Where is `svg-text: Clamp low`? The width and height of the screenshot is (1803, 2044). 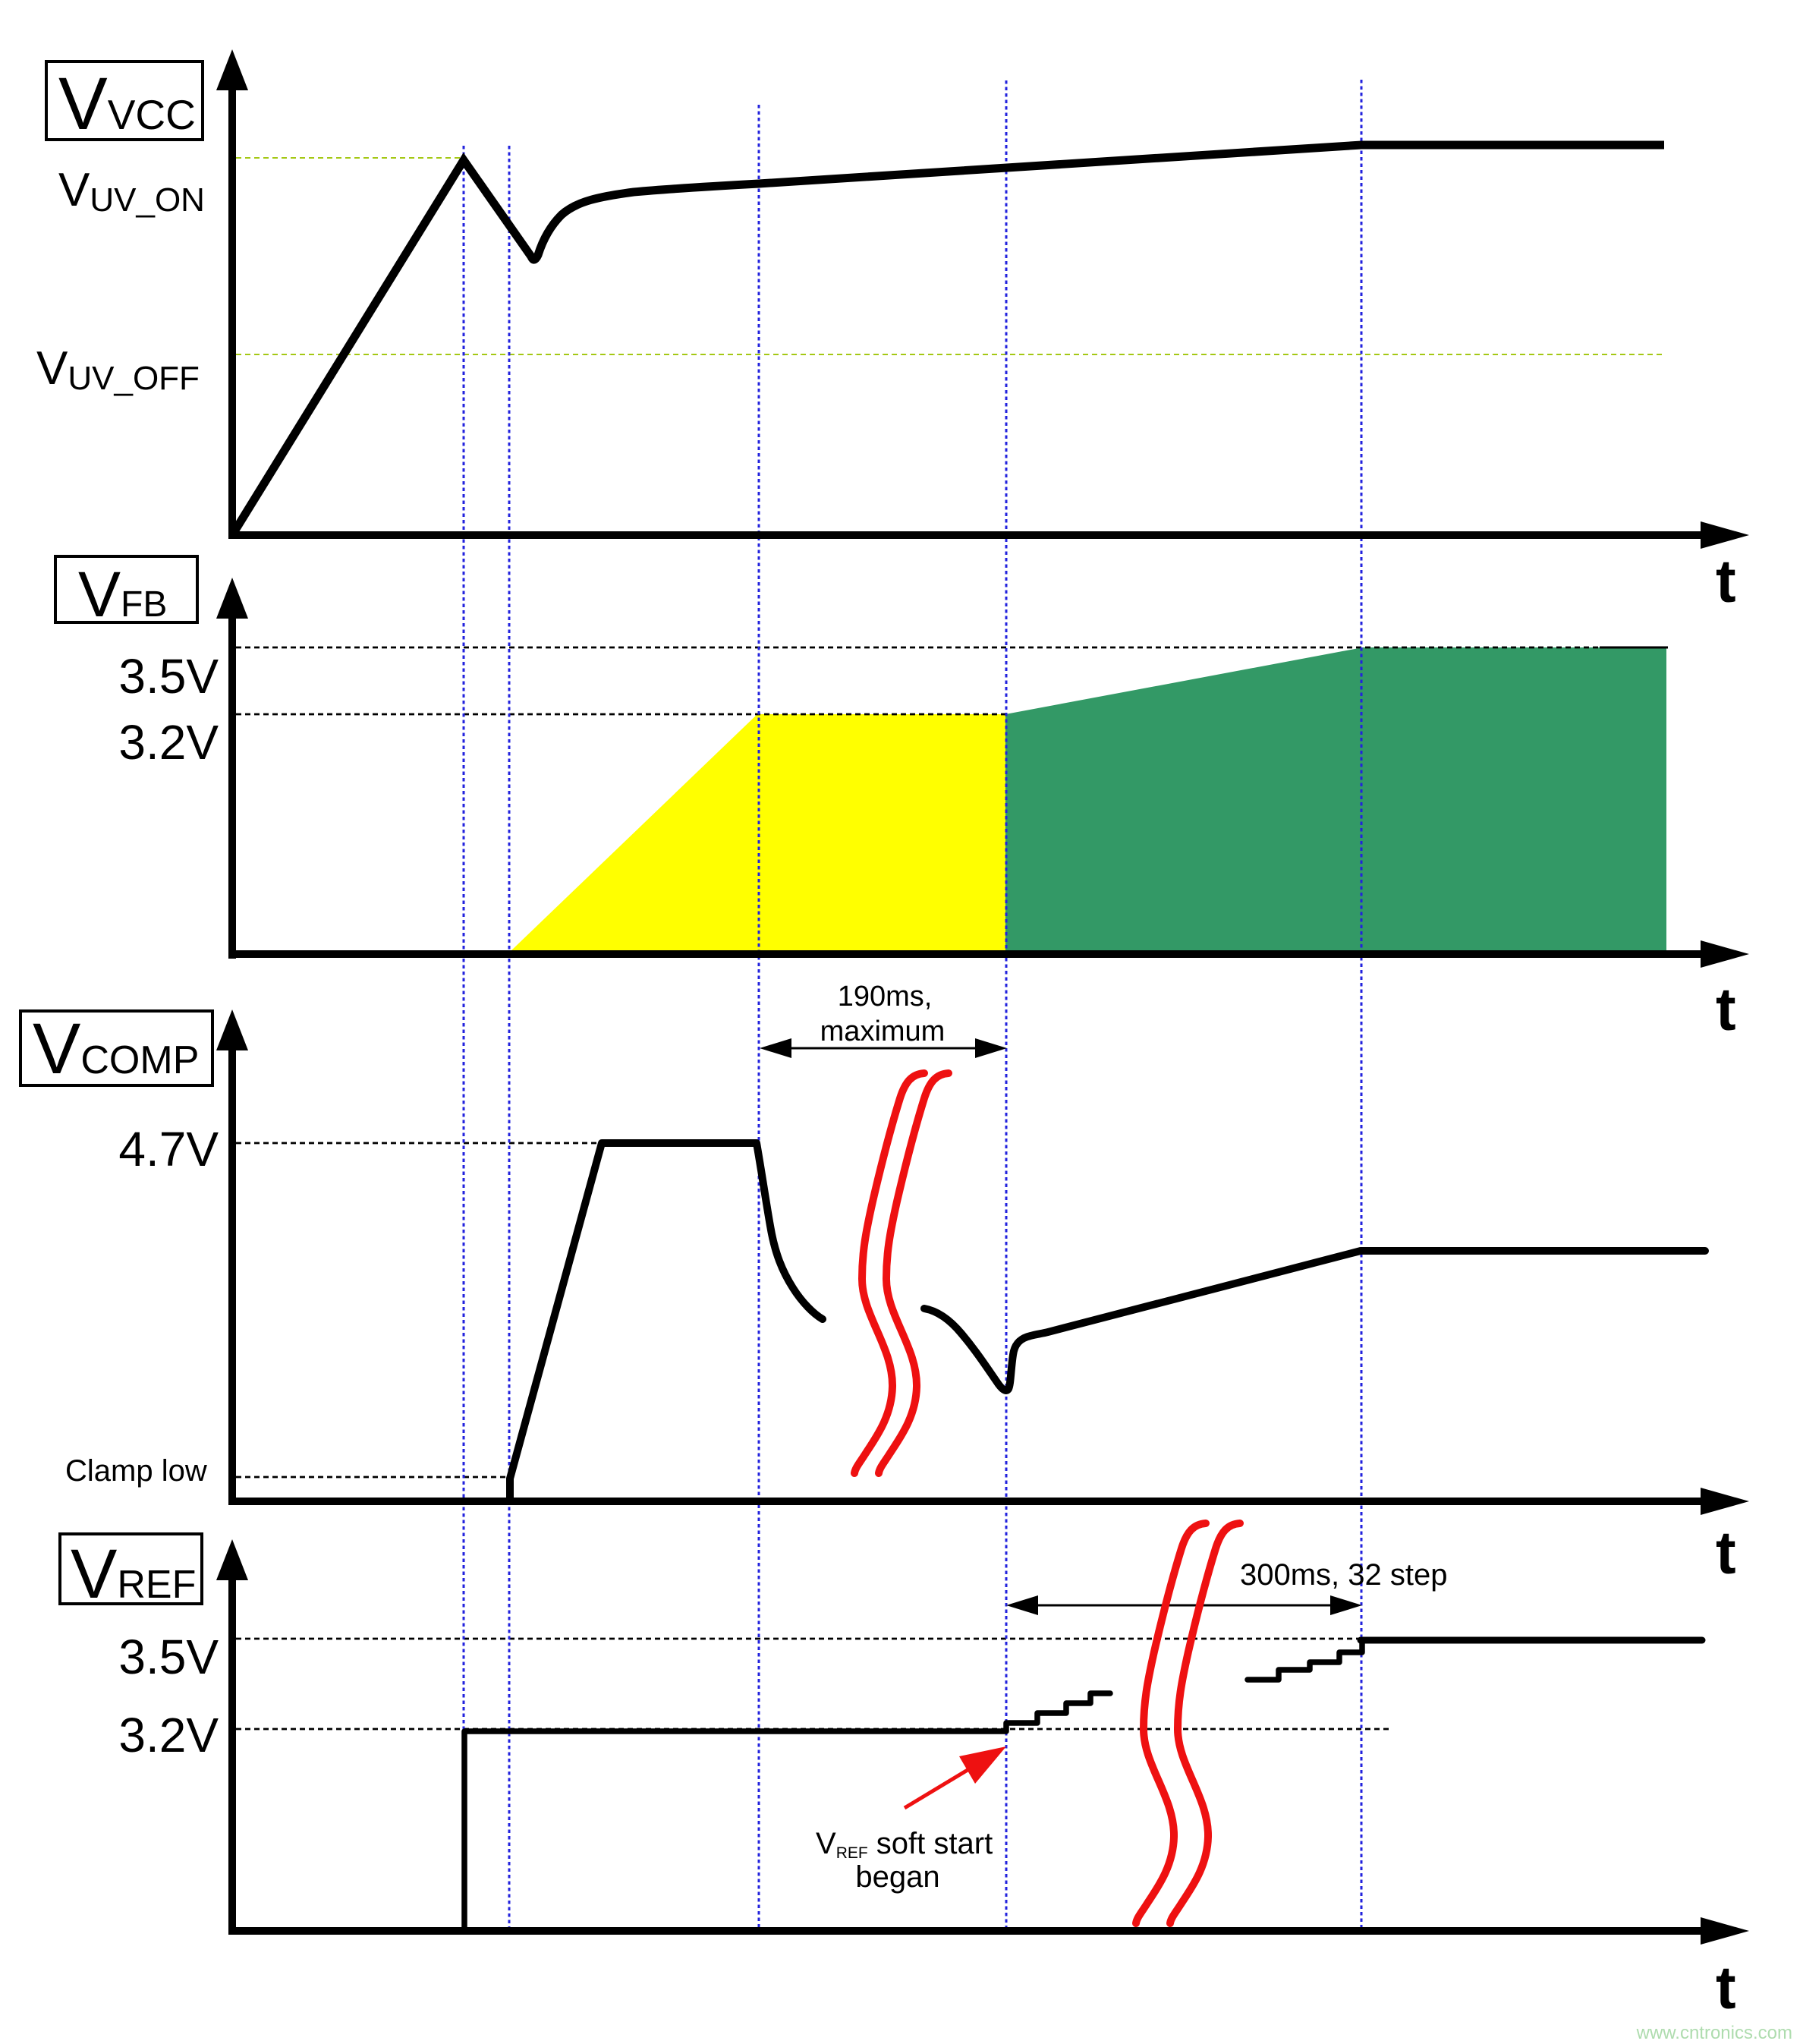
svg-text: Clamp low is located at coordinates (136, 1471).